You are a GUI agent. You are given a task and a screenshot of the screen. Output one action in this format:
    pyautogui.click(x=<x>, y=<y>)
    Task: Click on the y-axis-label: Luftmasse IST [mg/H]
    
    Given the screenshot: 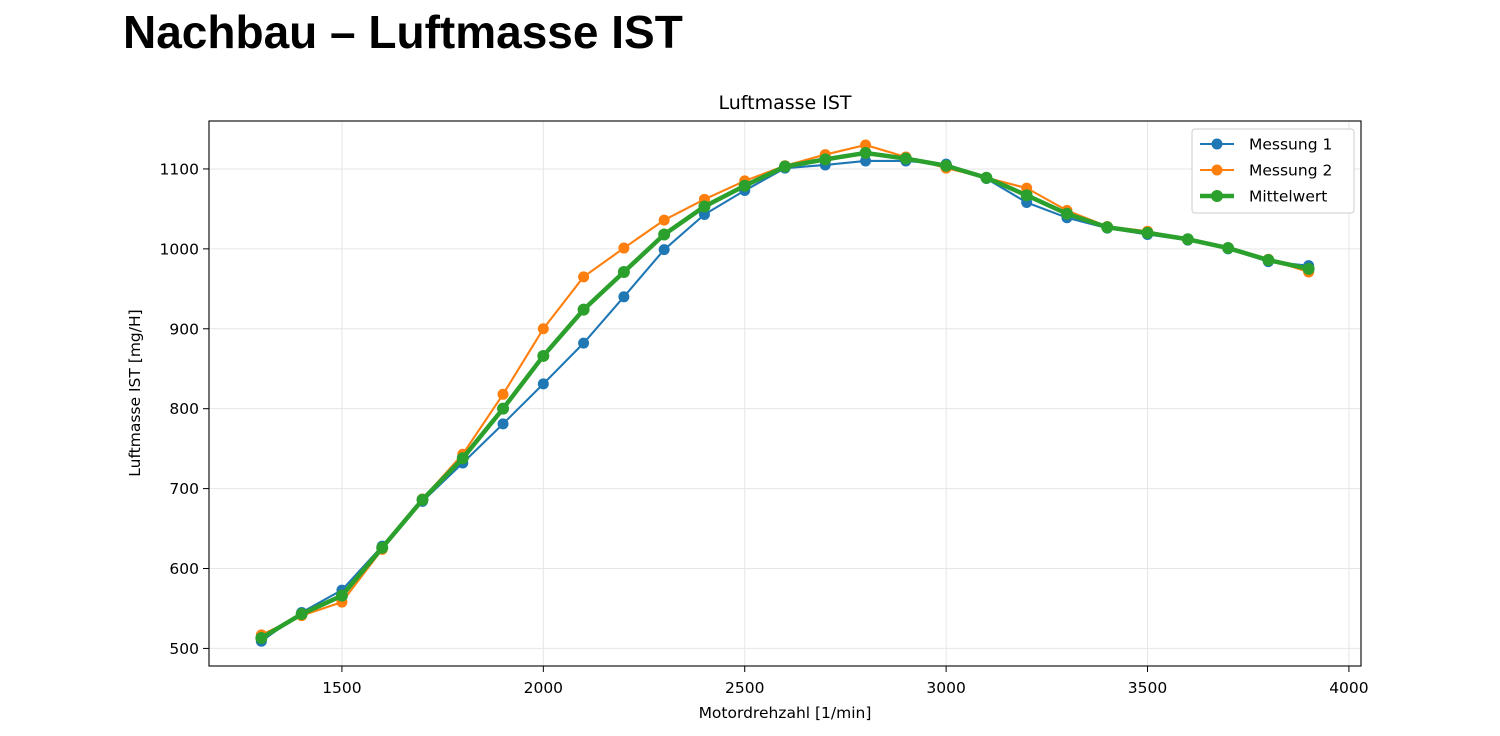 What is the action you would take?
    pyautogui.click(x=135, y=392)
    